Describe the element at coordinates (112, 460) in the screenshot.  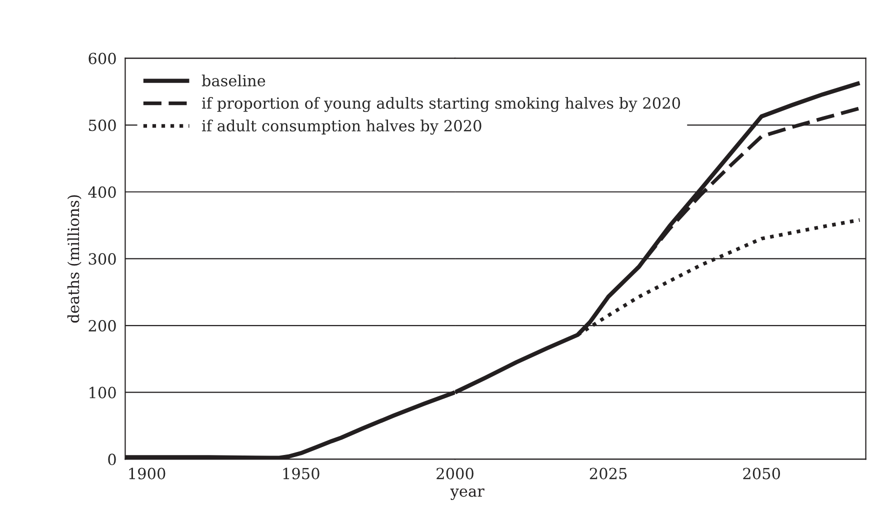
I see `y-tick-label: 0` at that location.